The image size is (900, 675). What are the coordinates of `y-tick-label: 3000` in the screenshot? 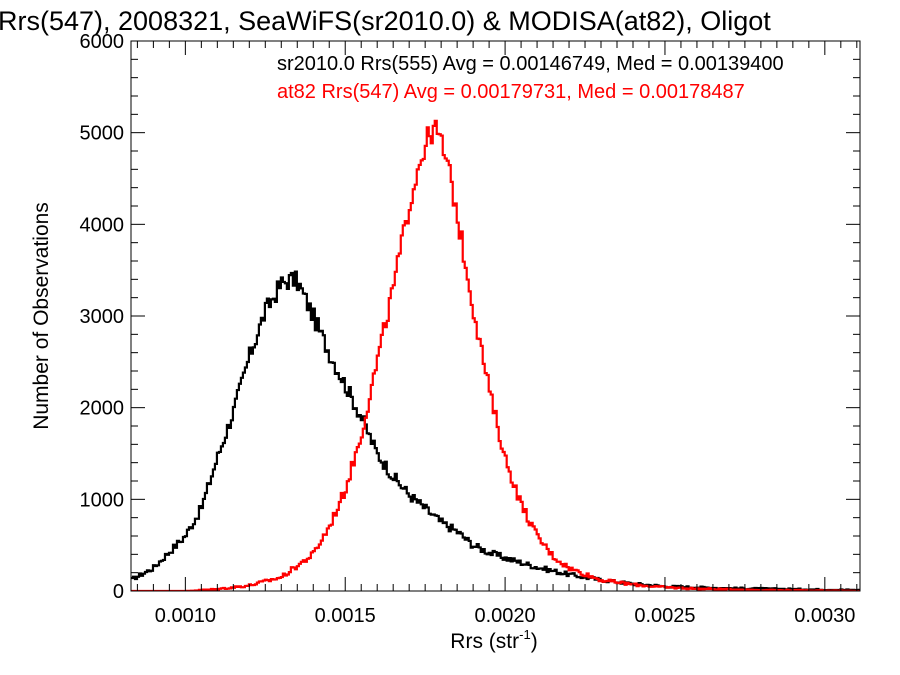 It's located at (102, 317).